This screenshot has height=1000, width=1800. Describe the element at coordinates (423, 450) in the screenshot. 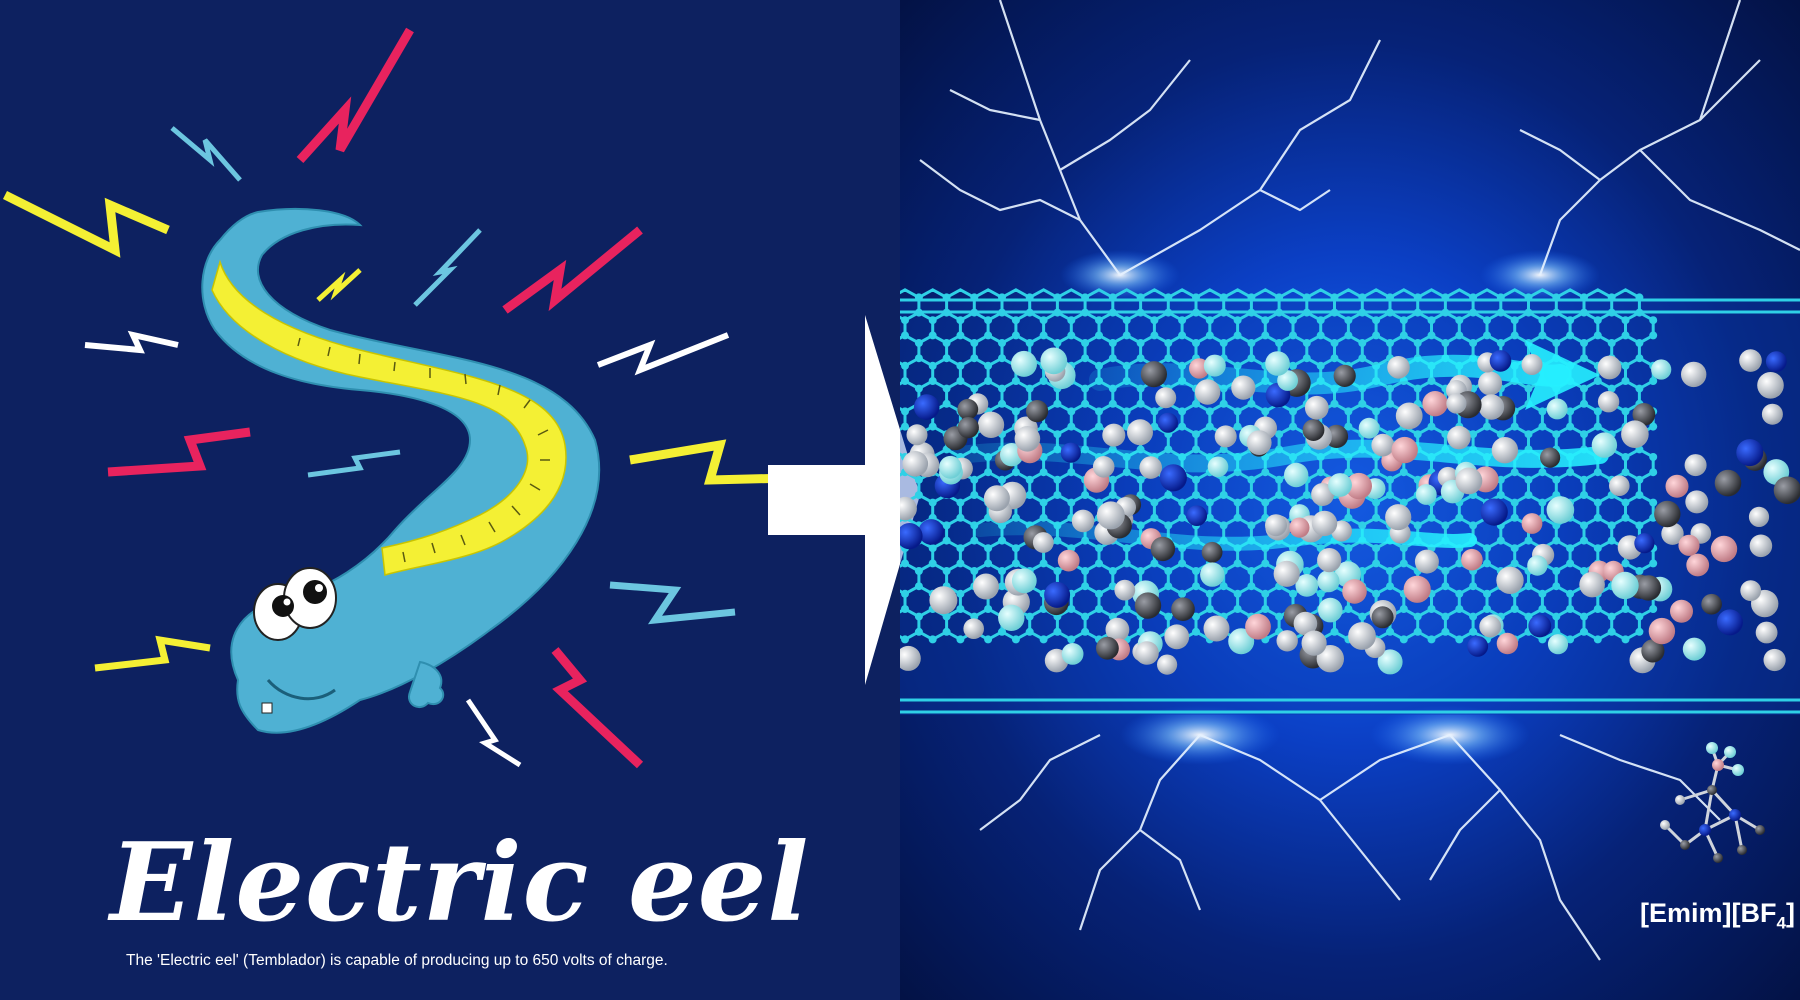

I see `eel-stripe-ticks` at that location.